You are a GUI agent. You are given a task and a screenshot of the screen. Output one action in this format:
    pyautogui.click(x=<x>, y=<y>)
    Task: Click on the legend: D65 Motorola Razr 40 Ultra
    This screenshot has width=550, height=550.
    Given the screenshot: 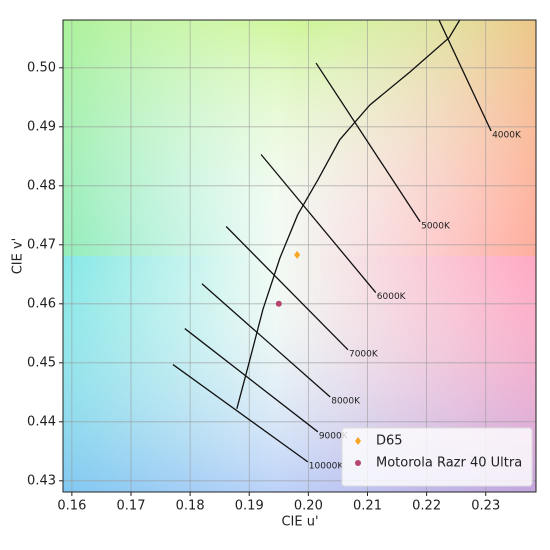 What is the action you would take?
    pyautogui.click(x=437, y=457)
    